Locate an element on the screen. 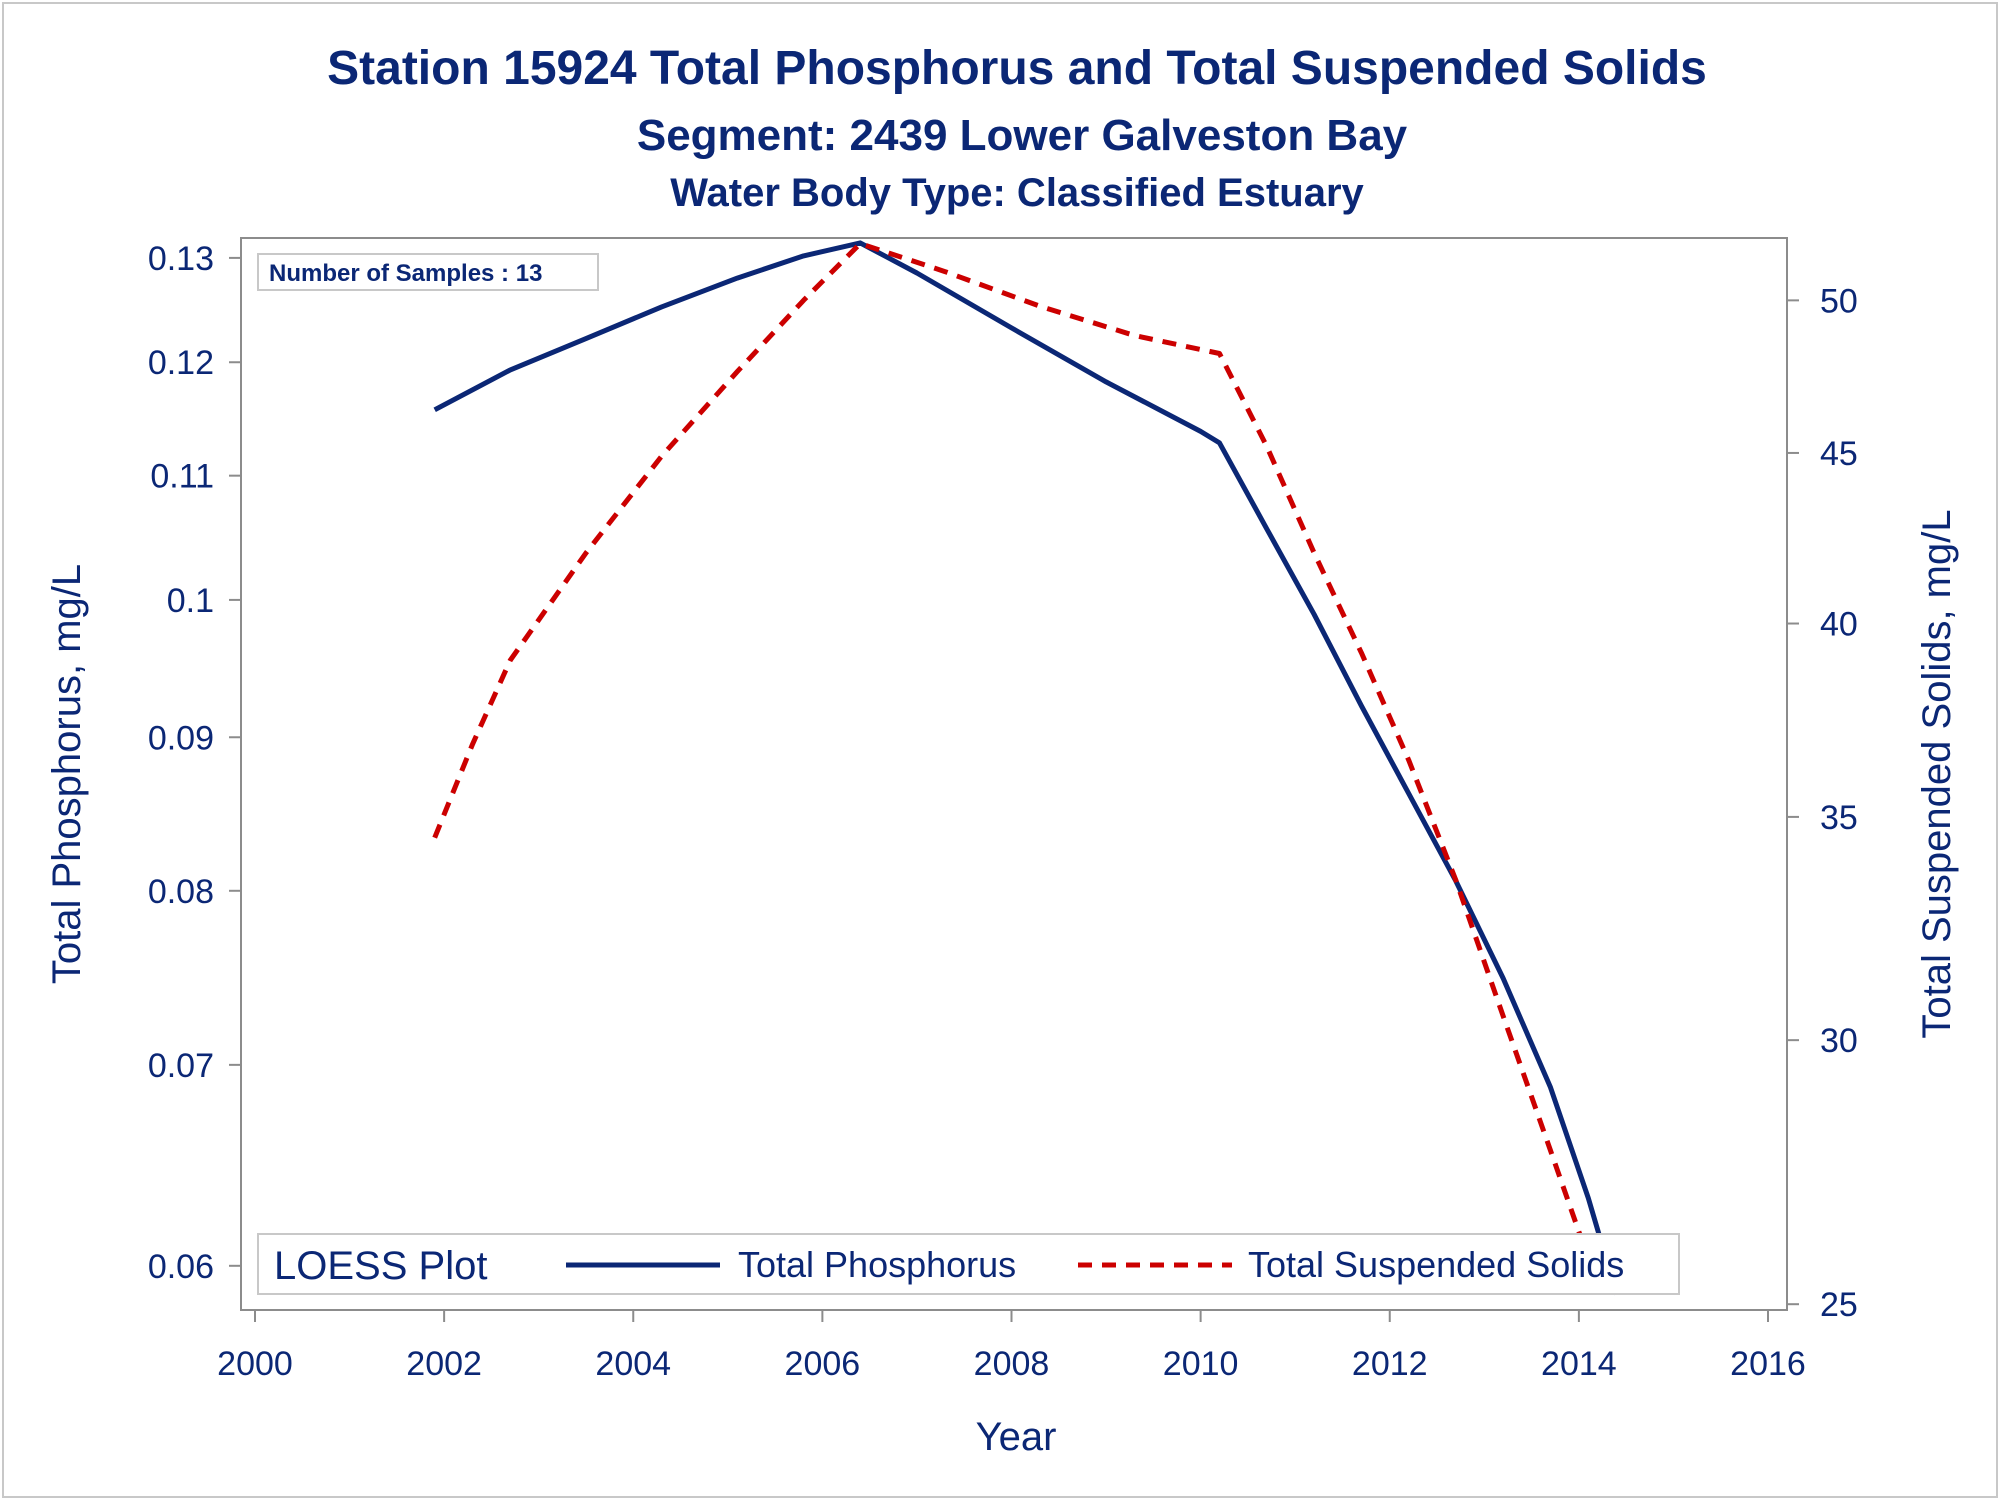  y-axis-label-left: Total Phosphorus, mg/L is located at coordinates (67, 774).